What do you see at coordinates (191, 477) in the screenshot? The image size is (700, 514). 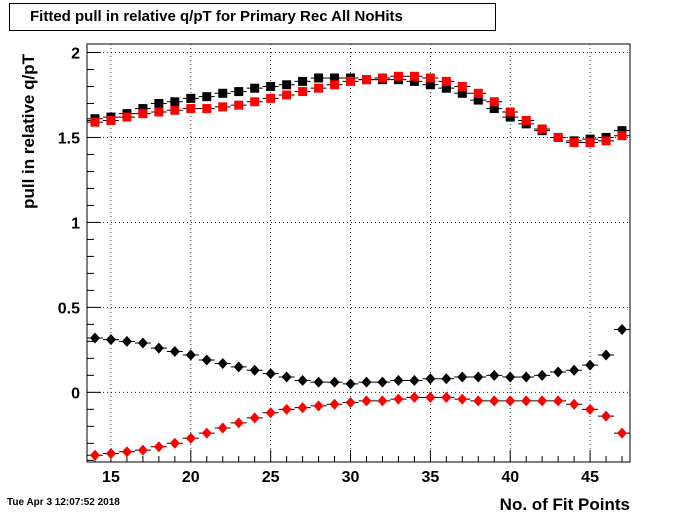 I see `x-tick-label: 20` at bounding box center [191, 477].